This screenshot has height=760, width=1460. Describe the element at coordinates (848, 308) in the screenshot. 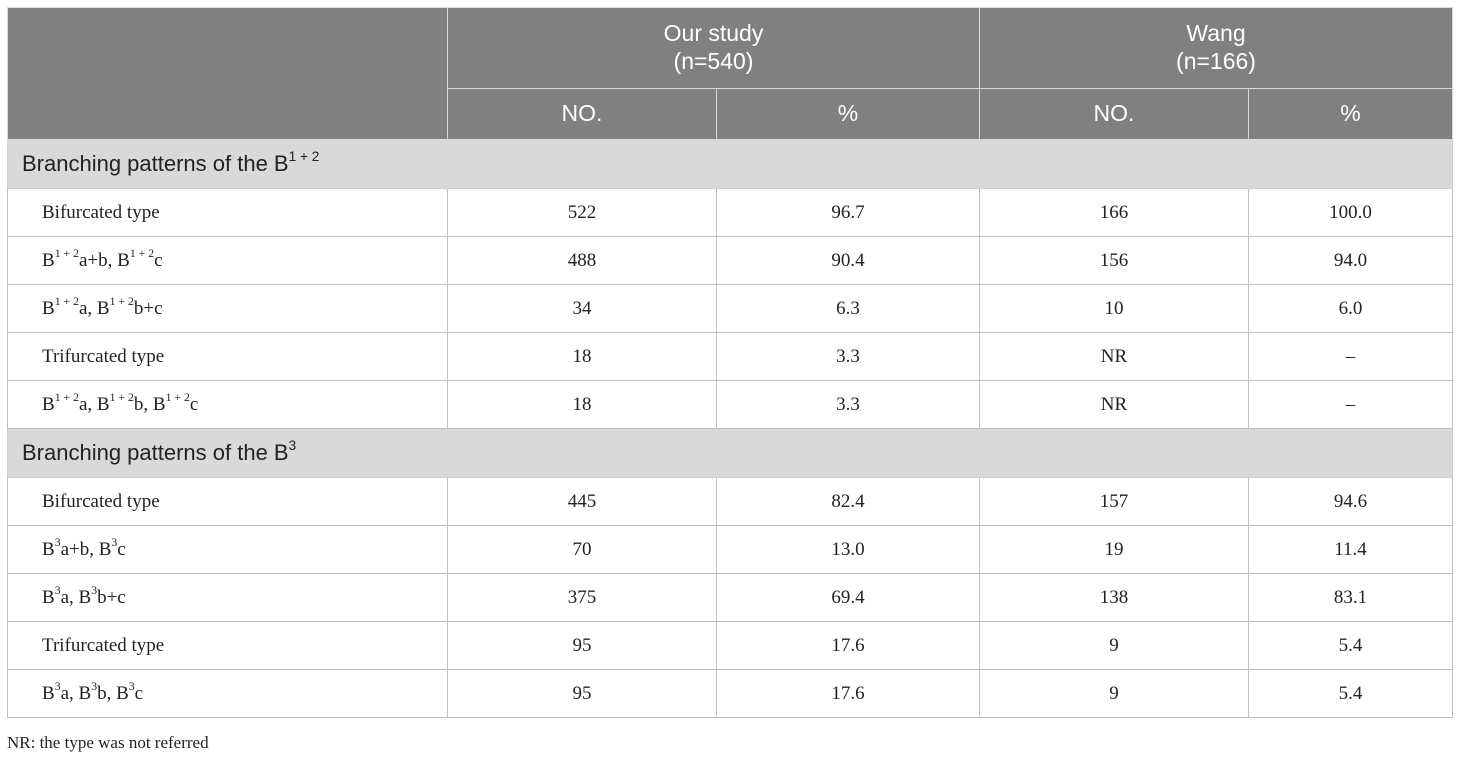

I see `cell-our-pct: 6.3` at that location.